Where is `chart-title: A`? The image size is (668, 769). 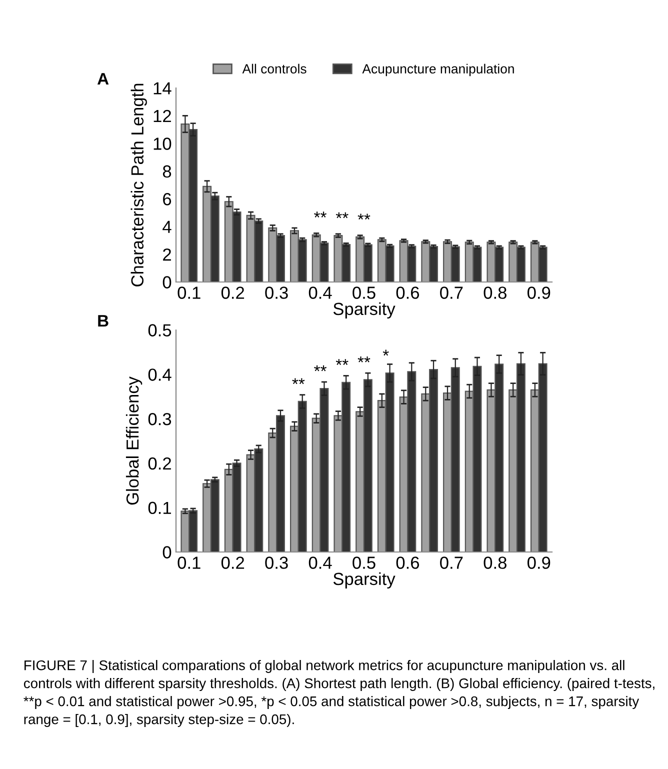
chart-title: A is located at coordinates (103, 79).